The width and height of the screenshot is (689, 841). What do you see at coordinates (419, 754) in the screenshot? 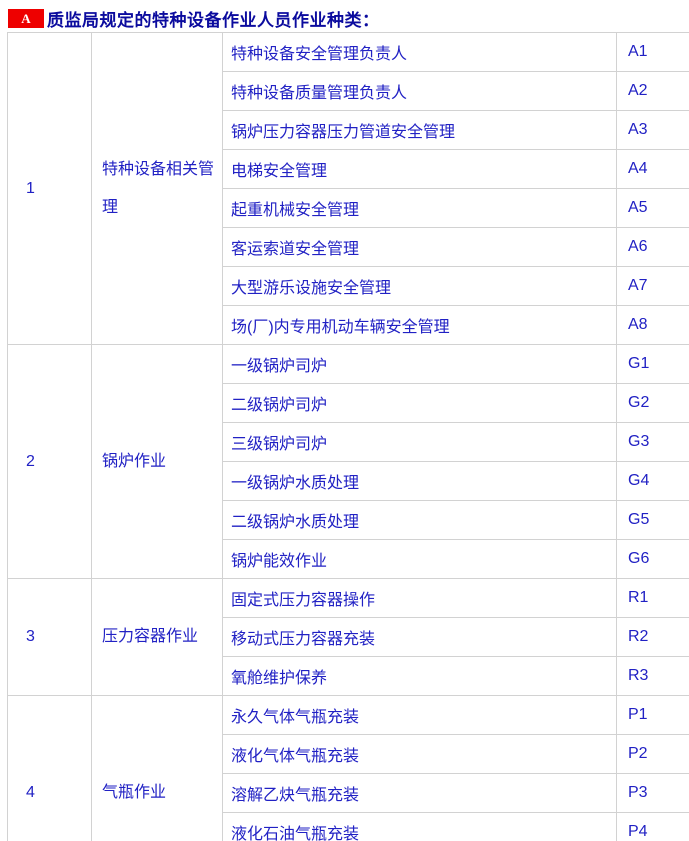
I see `job-name-cell: 液化气体气瓶充装` at bounding box center [419, 754].